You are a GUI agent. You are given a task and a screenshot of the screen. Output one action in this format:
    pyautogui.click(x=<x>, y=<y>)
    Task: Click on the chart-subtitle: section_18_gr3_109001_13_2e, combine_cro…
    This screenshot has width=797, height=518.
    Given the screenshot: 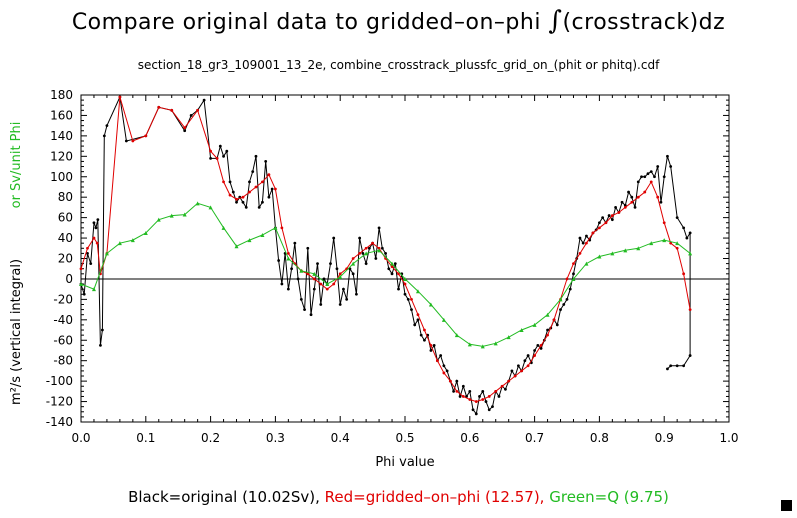 What is the action you would take?
    pyautogui.click(x=398, y=65)
    